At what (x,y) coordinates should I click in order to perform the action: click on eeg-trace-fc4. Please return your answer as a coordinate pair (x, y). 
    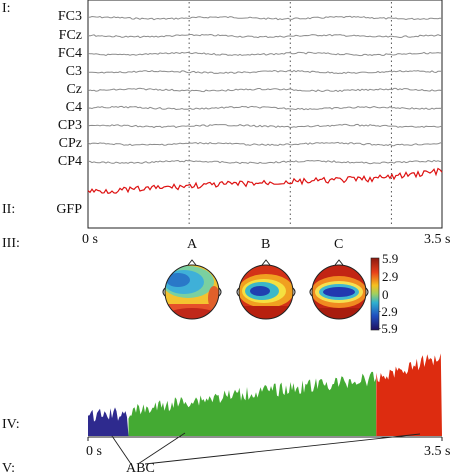
    Looking at the image, I should click on (265, 54).